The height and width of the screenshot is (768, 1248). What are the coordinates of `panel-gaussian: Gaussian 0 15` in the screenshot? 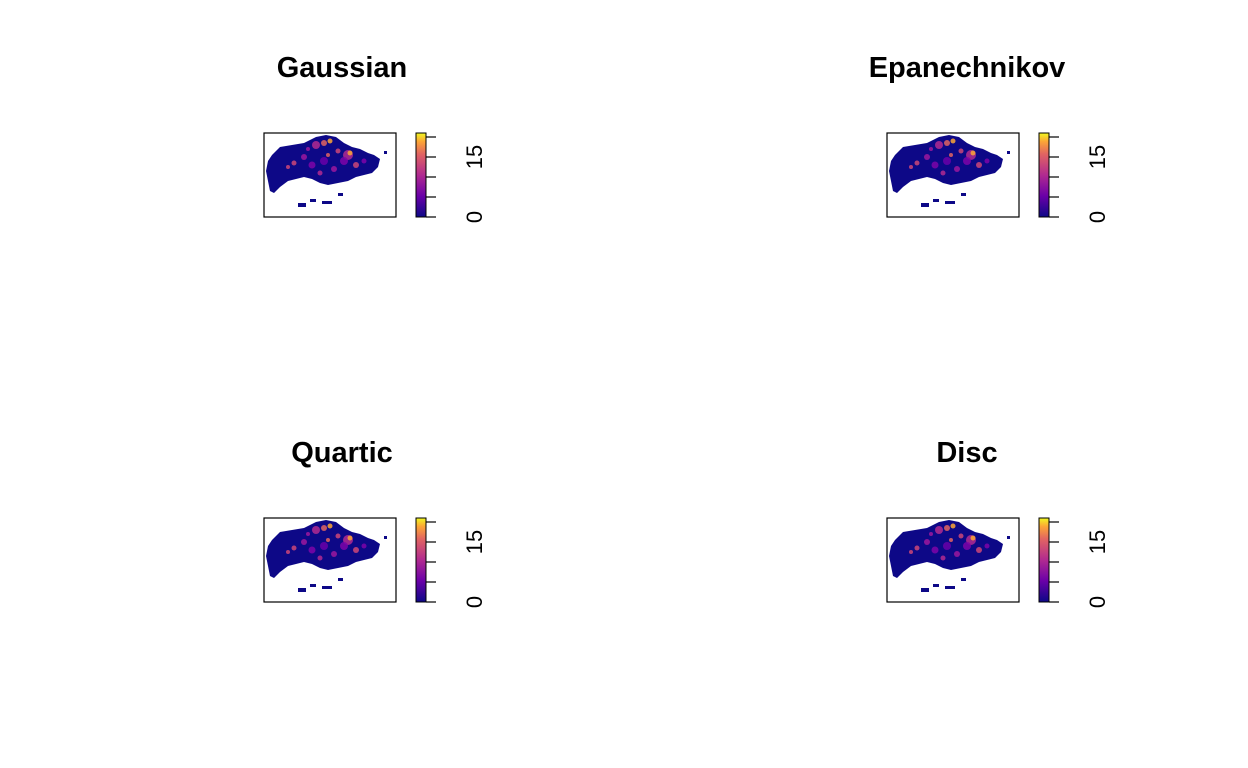 It's located at (375, 137).